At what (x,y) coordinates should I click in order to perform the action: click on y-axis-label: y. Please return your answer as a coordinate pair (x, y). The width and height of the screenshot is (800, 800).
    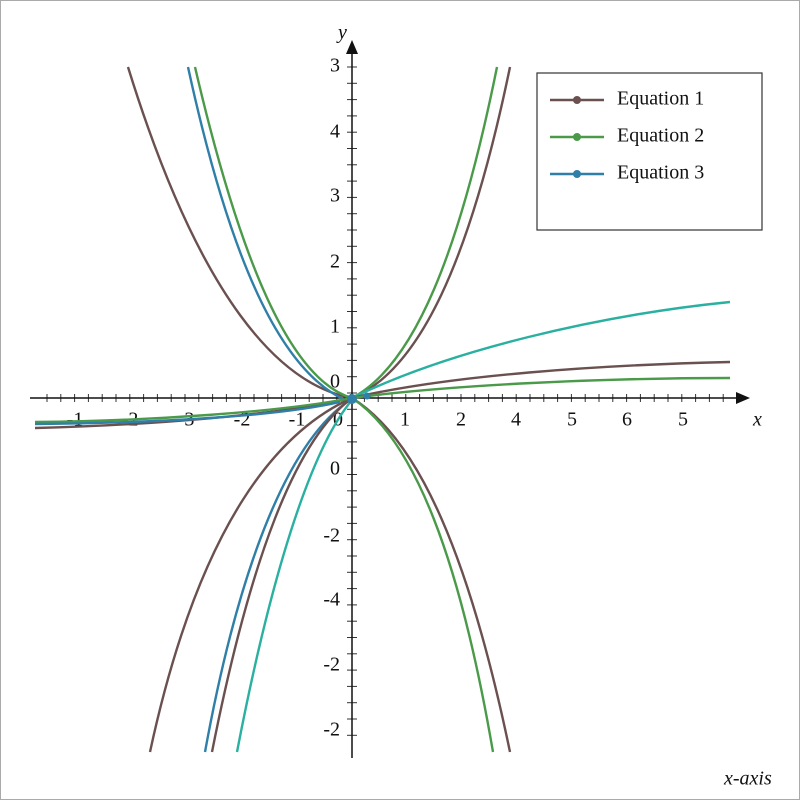
    Looking at the image, I should click on (341, 33).